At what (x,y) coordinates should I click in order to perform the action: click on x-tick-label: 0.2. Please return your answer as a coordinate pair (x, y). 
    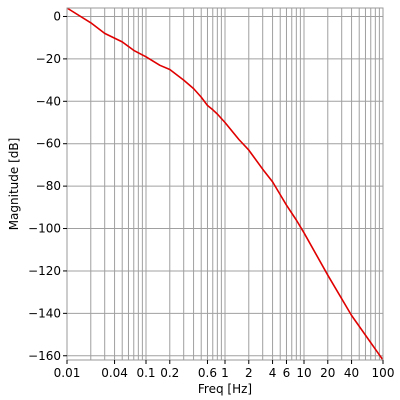
    Looking at the image, I should click on (169, 373).